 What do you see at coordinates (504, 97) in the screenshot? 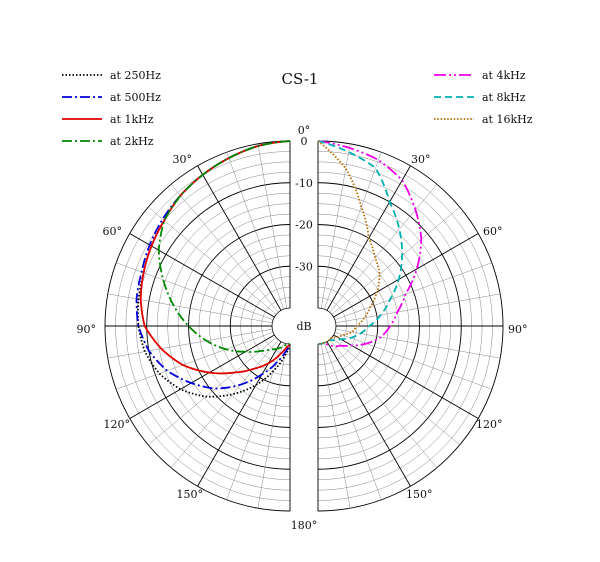
I see `legend-label-R-1: at 8kHz` at bounding box center [504, 97].